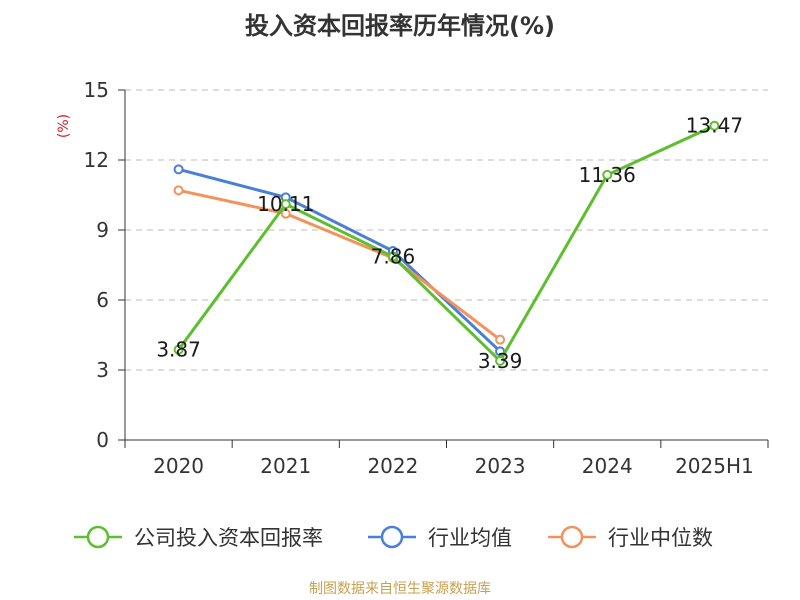 The height and width of the screenshot is (600, 800). What do you see at coordinates (96, 90) in the screenshot?
I see `y-tick-label: 15` at bounding box center [96, 90].